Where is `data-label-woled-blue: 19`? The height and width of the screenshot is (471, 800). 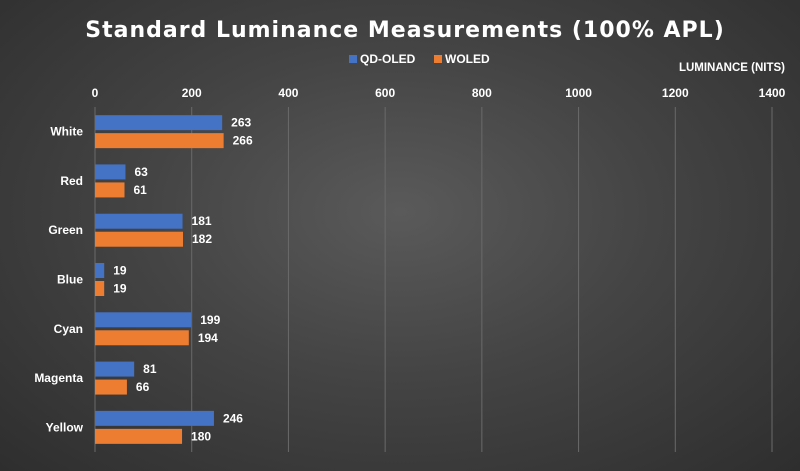
data-label-woled-blue: 19 is located at coordinates (120, 289).